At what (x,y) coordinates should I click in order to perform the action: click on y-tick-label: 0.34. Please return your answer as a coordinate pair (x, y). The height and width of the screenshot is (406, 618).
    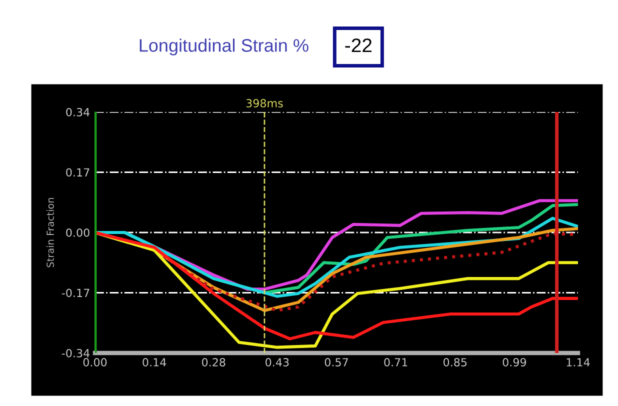
    Looking at the image, I should click on (78, 112).